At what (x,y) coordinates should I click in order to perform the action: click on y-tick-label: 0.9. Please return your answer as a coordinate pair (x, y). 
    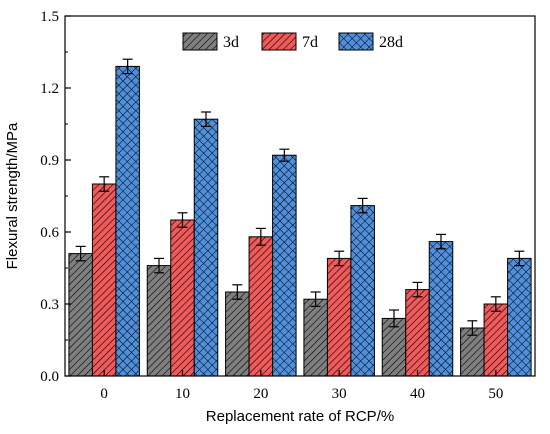
    Looking at the image, I should click on (49, 161).